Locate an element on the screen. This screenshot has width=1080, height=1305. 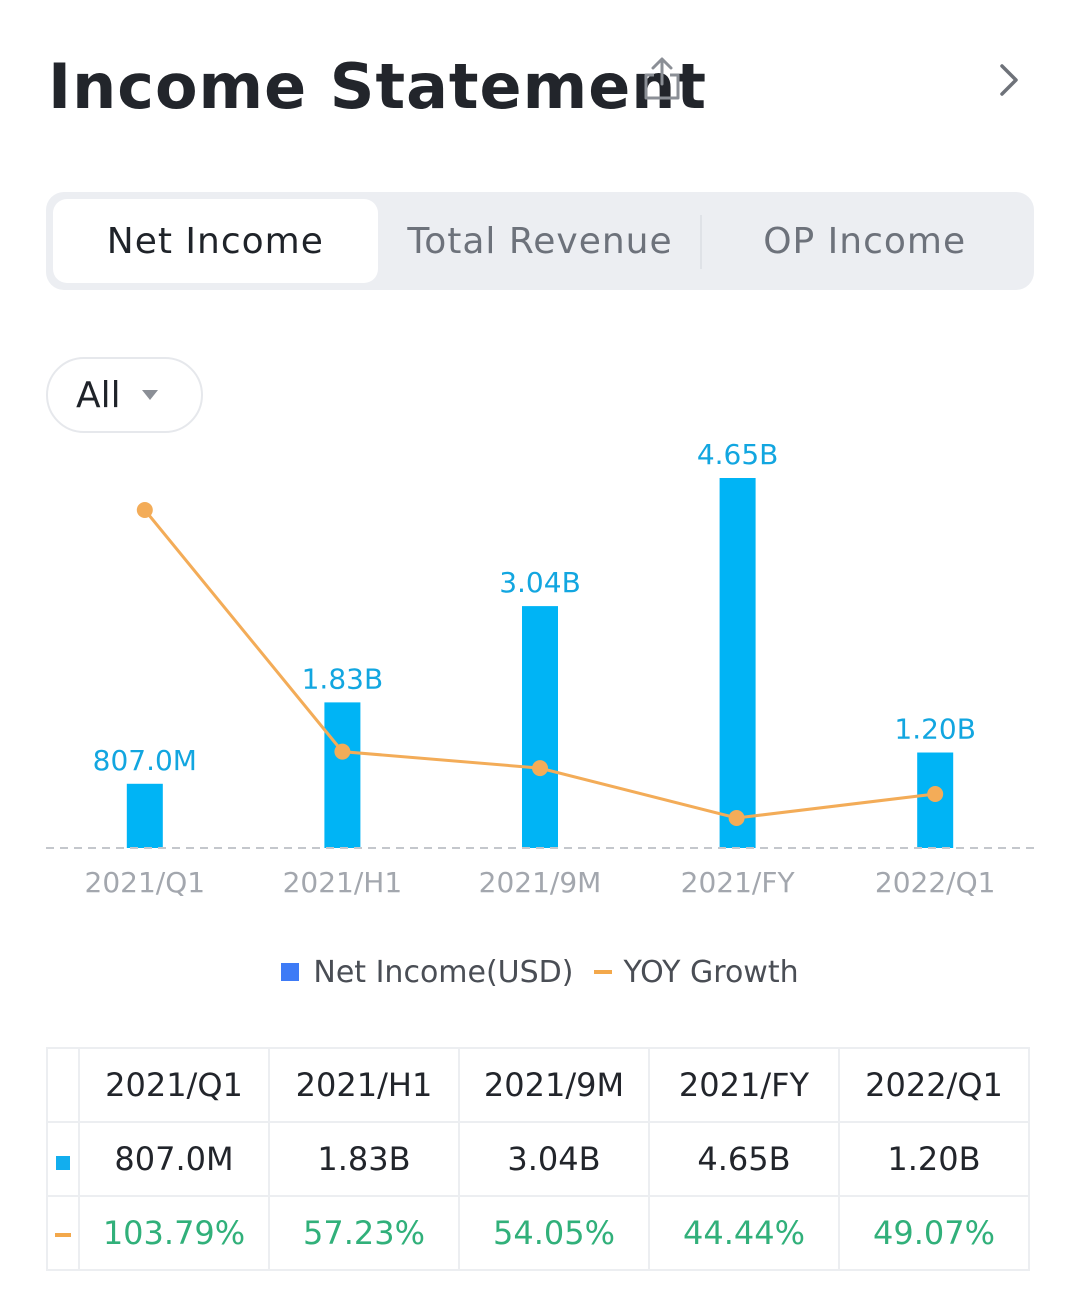
page-title: Income Statement is located at coordinates (378, 86).